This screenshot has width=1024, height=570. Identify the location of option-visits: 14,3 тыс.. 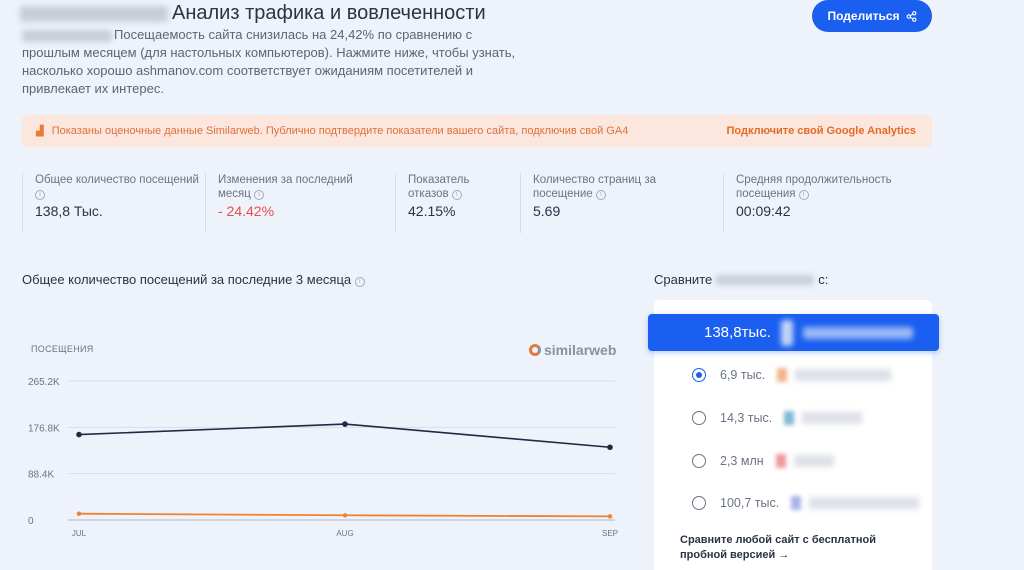
(746, 418).